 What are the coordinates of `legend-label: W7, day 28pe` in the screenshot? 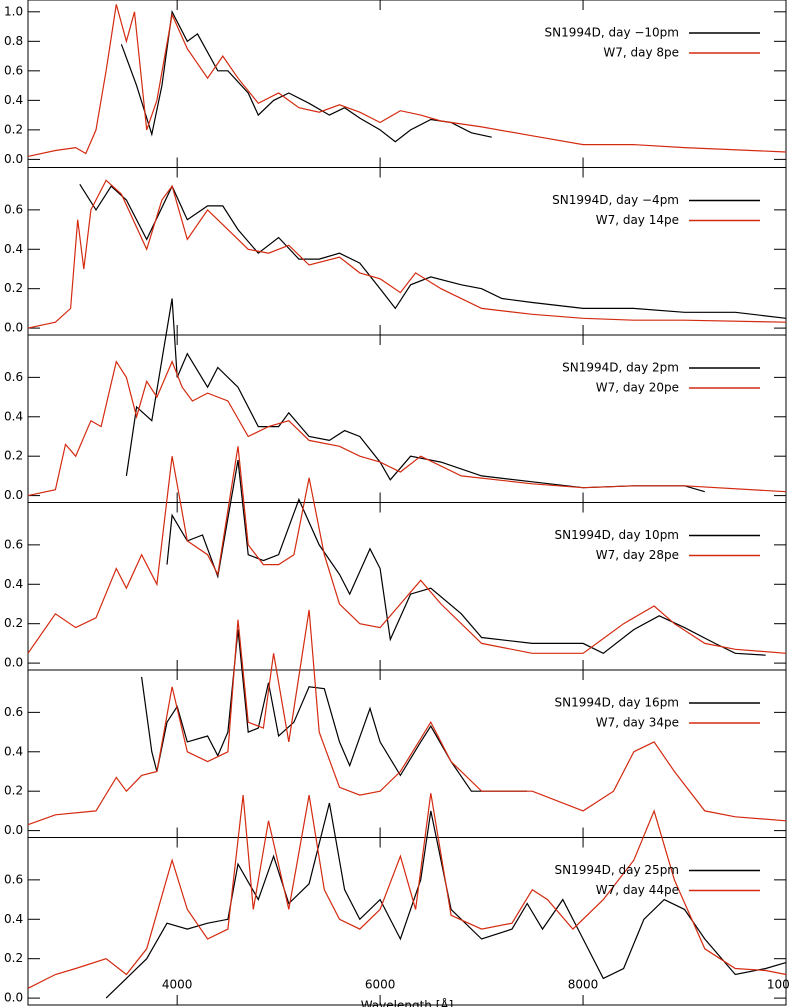 It's located at (637, 555).